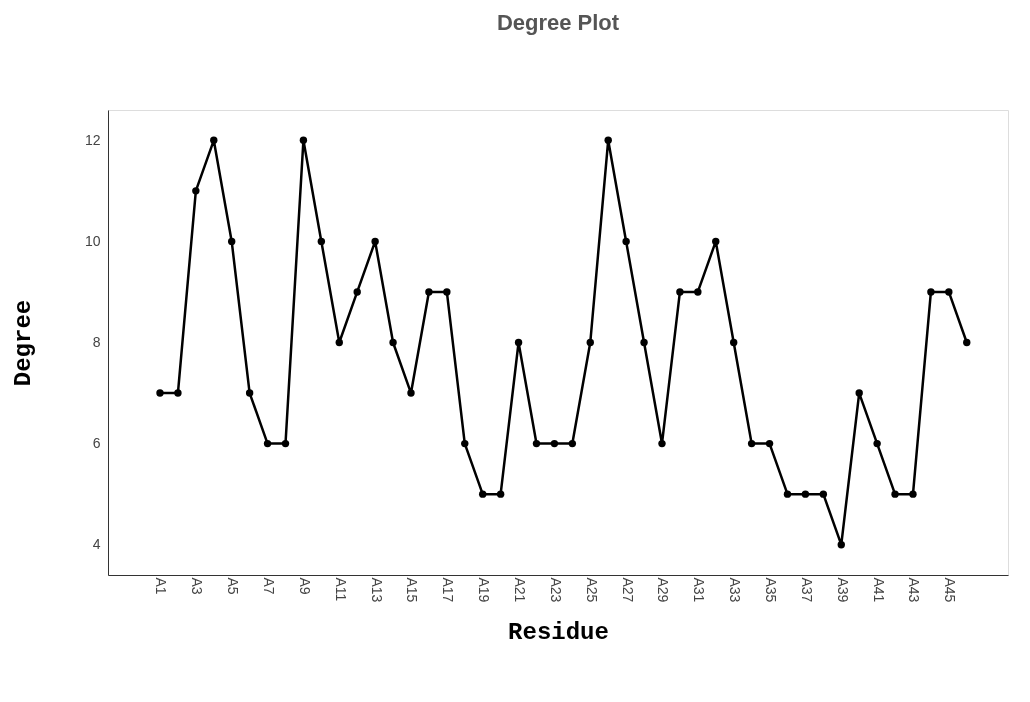 The image size is (1030, 702). I want to click on x-tick-label: A37, so click(806, 590).